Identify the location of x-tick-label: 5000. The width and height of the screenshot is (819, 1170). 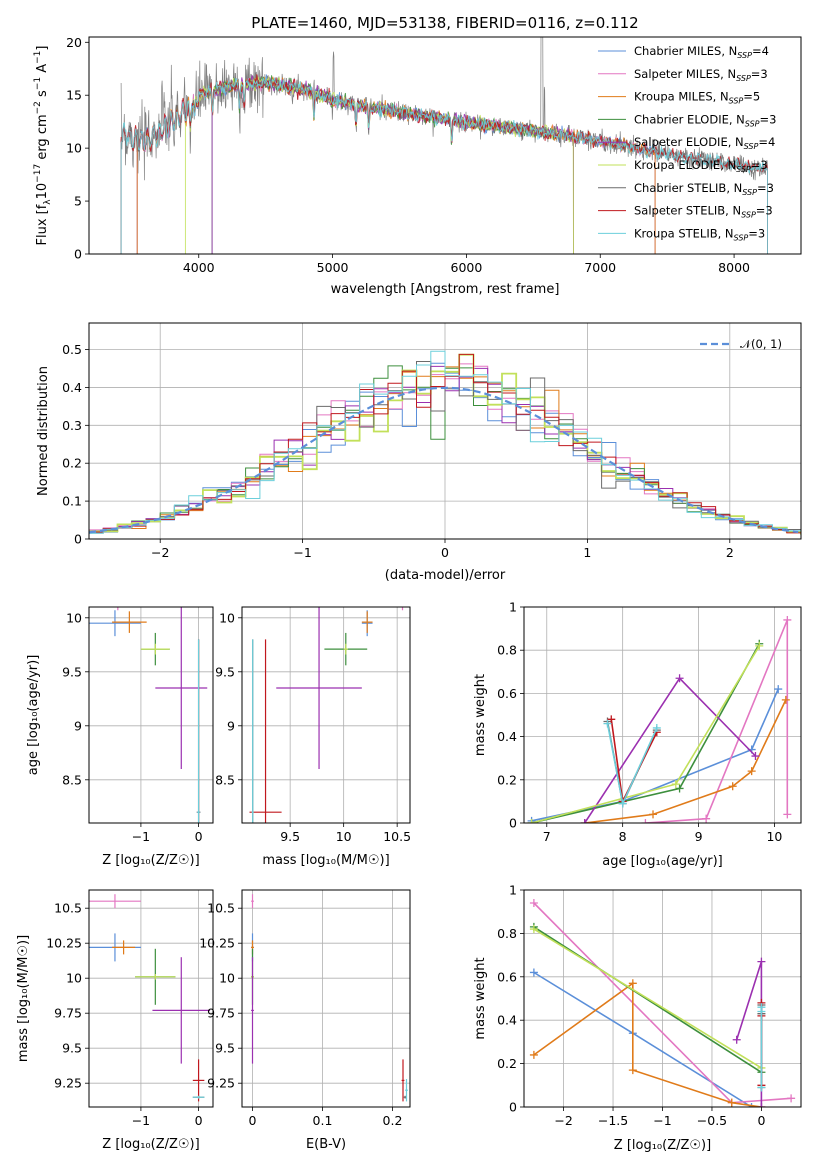
(333, 267).